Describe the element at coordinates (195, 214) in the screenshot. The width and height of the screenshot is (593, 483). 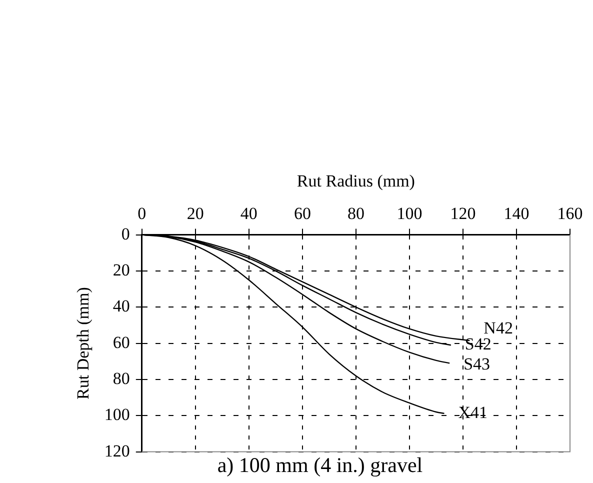
I see `x-tick-label: 20` at that location.